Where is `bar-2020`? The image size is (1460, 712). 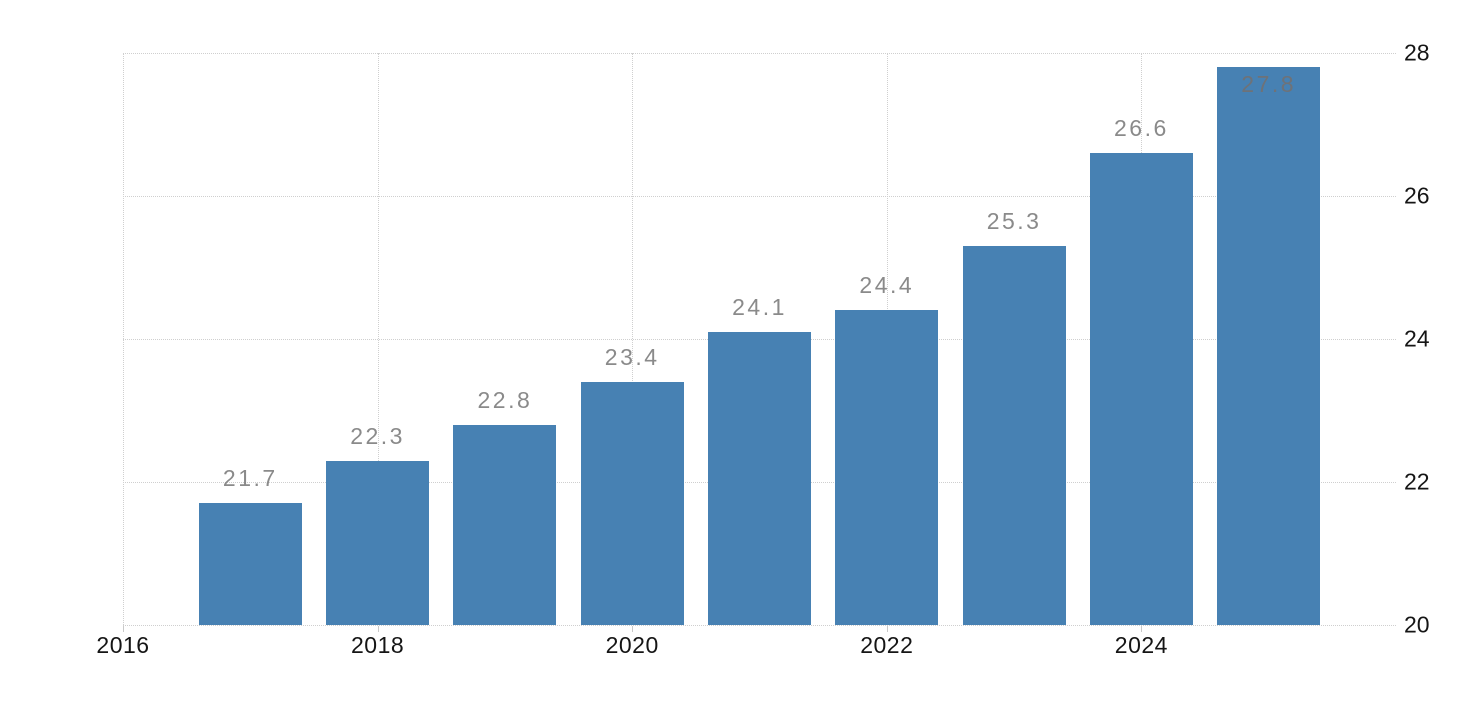
bar-2020 is located at coordinates (632, 503).